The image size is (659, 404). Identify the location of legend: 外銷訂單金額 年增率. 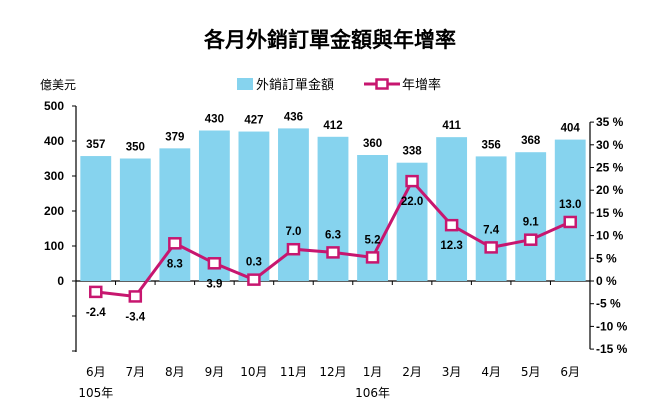
(339, 85).